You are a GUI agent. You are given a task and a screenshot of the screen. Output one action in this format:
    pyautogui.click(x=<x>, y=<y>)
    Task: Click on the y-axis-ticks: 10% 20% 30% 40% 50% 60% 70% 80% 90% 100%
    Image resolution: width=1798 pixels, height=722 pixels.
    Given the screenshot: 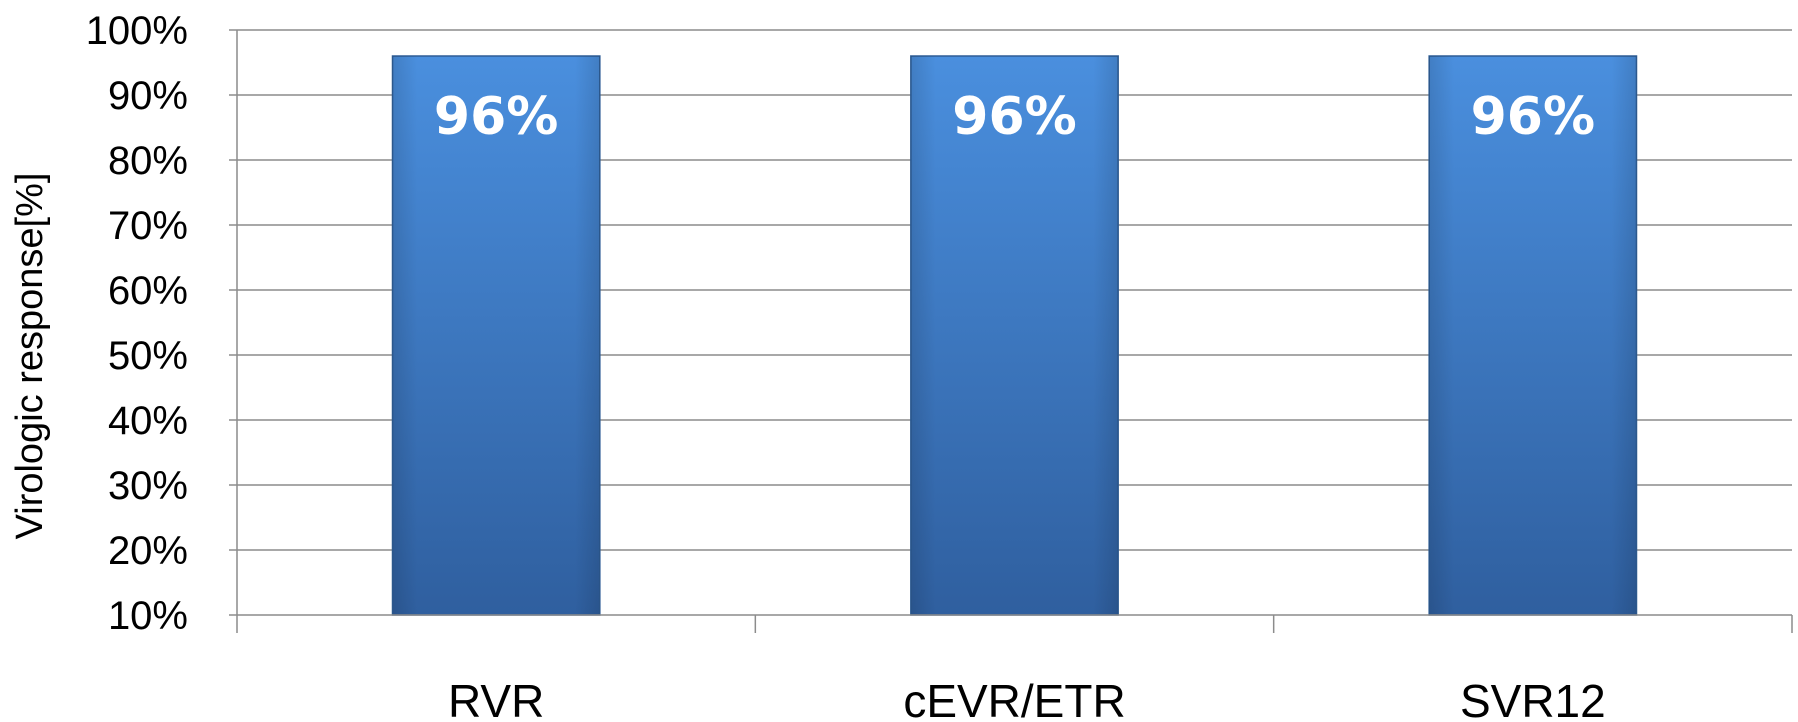 What is the action you would take?
    pyautogui.click(x=137, y=323)
    